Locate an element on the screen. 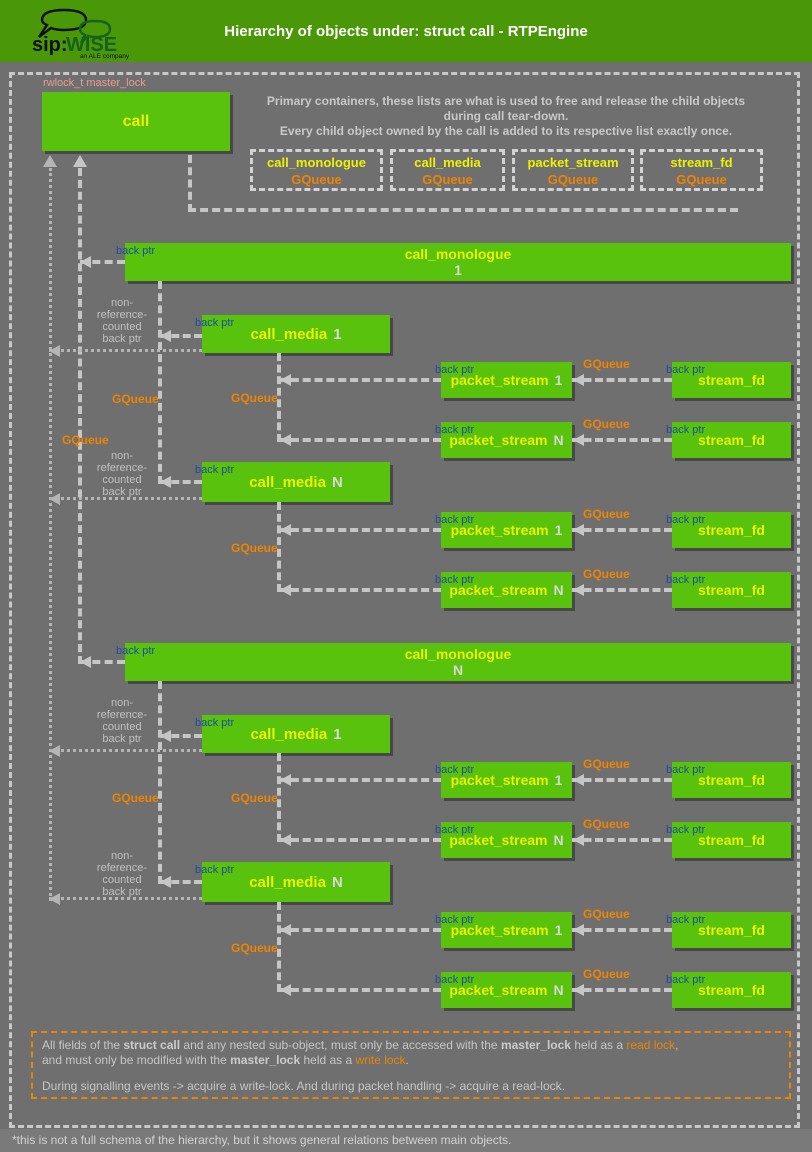 The image size is (812, 1152). note-text-bold: master_lock is located at coordinates (535, 1045).